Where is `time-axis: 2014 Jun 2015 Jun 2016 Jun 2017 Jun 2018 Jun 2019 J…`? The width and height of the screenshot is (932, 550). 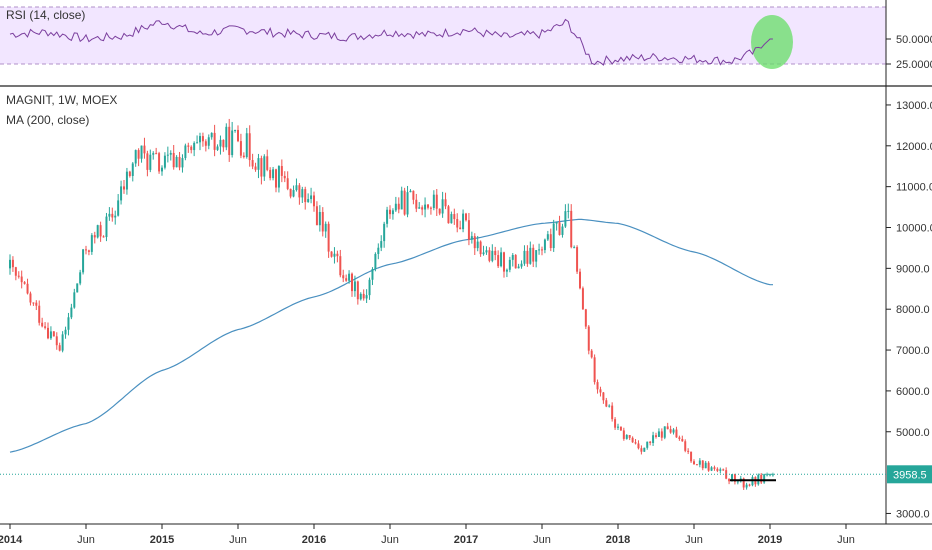 time-axis: 2014 Jun 2015 Jun 2016 Jun 2017 Jun 2018 Jun 2019 J… is located at coordinates (427, 535).